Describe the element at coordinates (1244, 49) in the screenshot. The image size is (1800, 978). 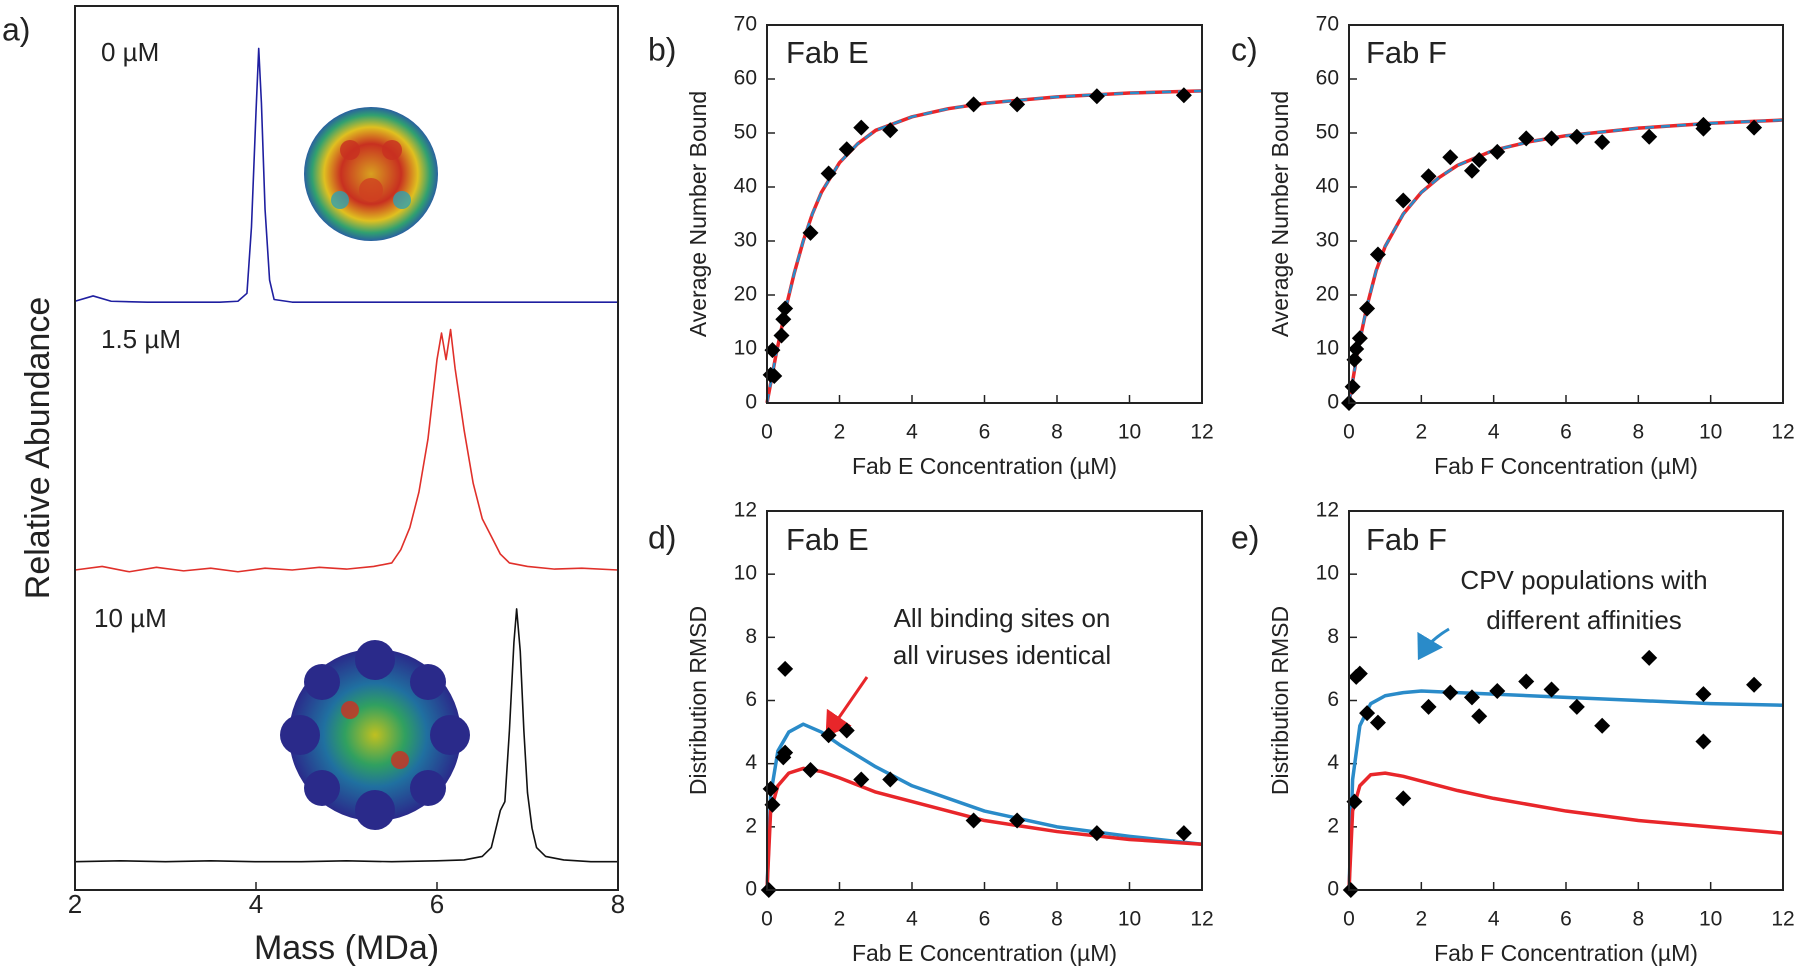
I see `panel-label: c)` at that location.